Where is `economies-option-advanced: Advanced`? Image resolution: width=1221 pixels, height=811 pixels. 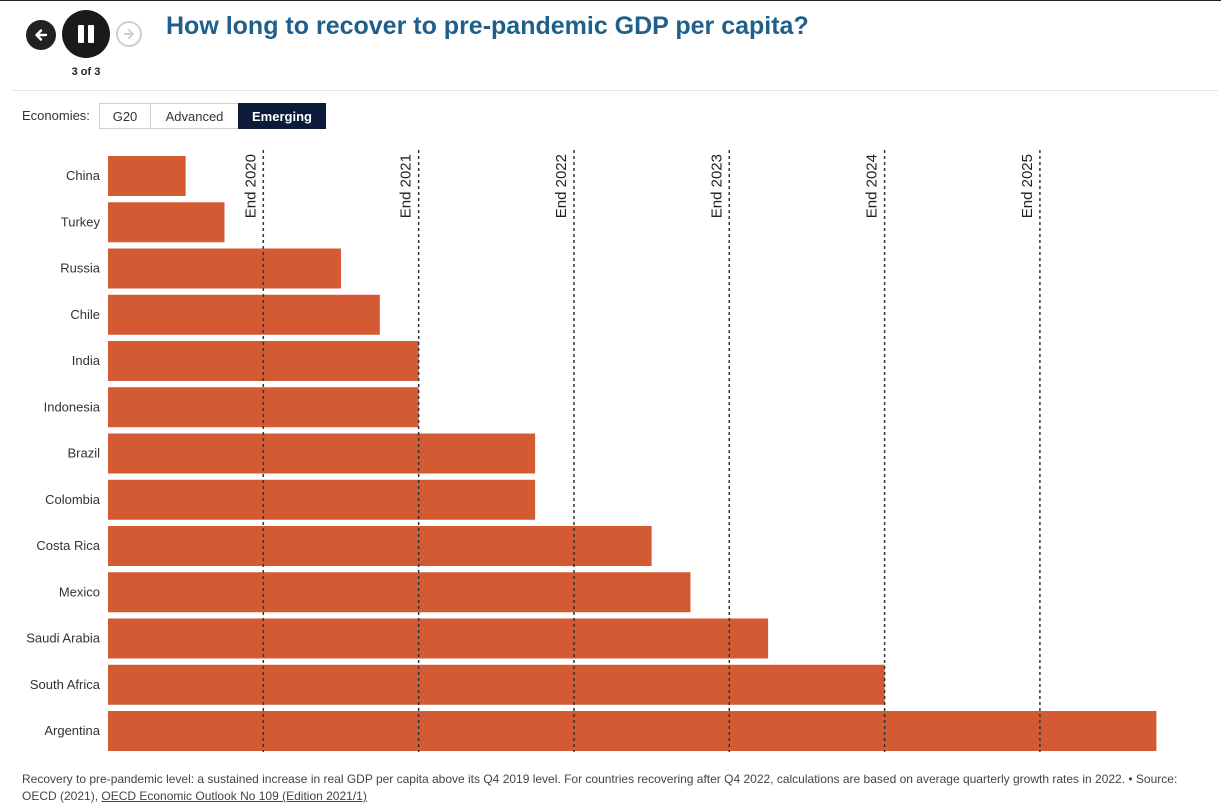 economies-option-advanced: Advanced is located at coordinates (194, 116).